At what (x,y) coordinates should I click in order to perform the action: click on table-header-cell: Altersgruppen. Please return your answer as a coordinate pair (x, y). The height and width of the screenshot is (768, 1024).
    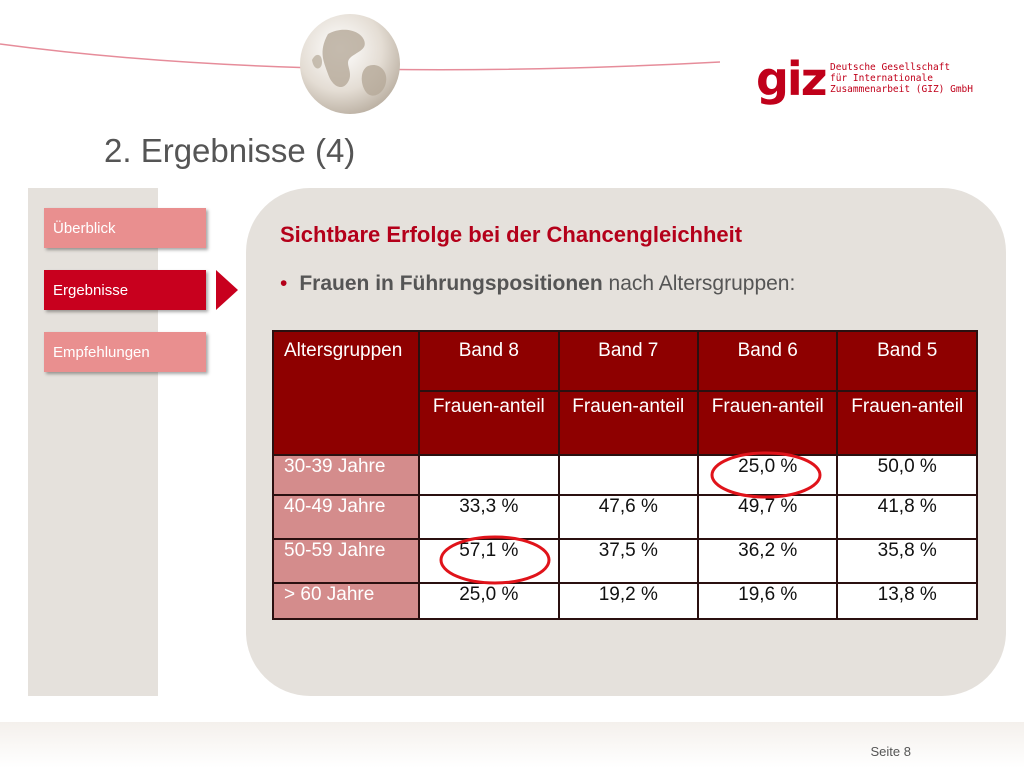
    Looking at the image, I should click on (346, 393).